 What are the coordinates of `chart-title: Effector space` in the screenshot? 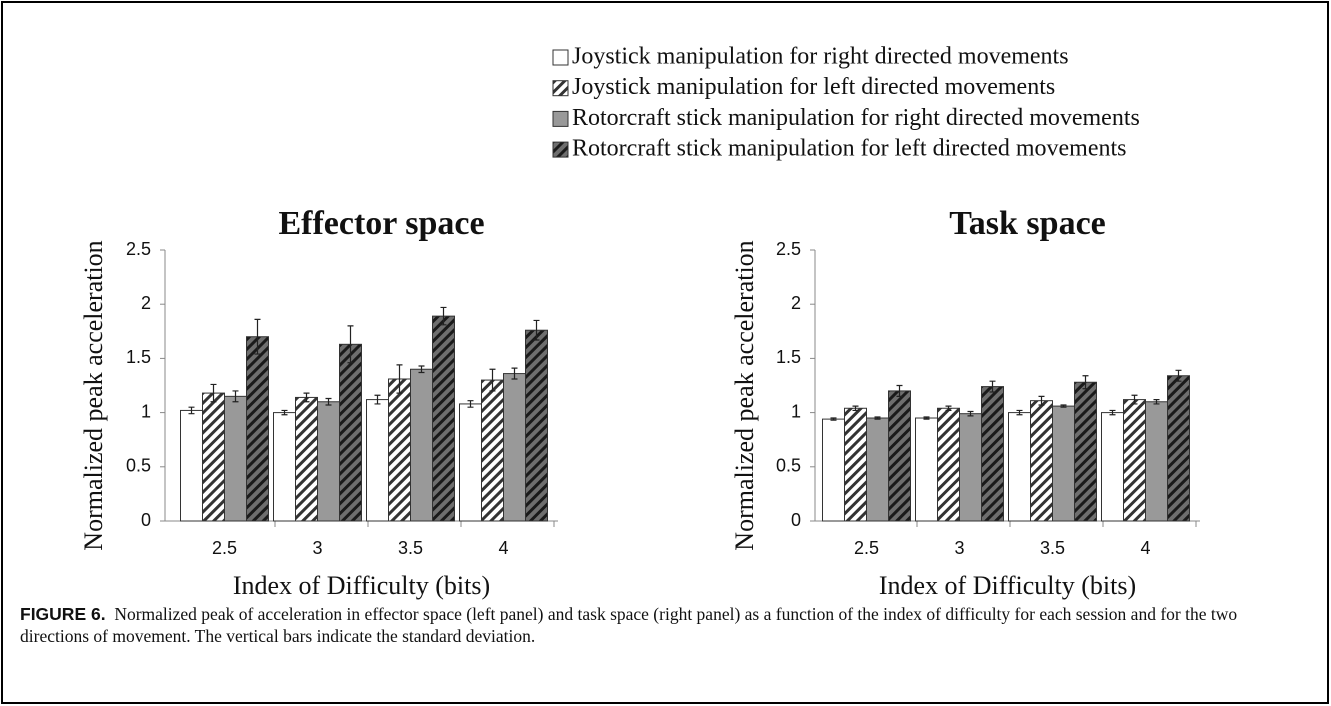 It's located at (381, 223).